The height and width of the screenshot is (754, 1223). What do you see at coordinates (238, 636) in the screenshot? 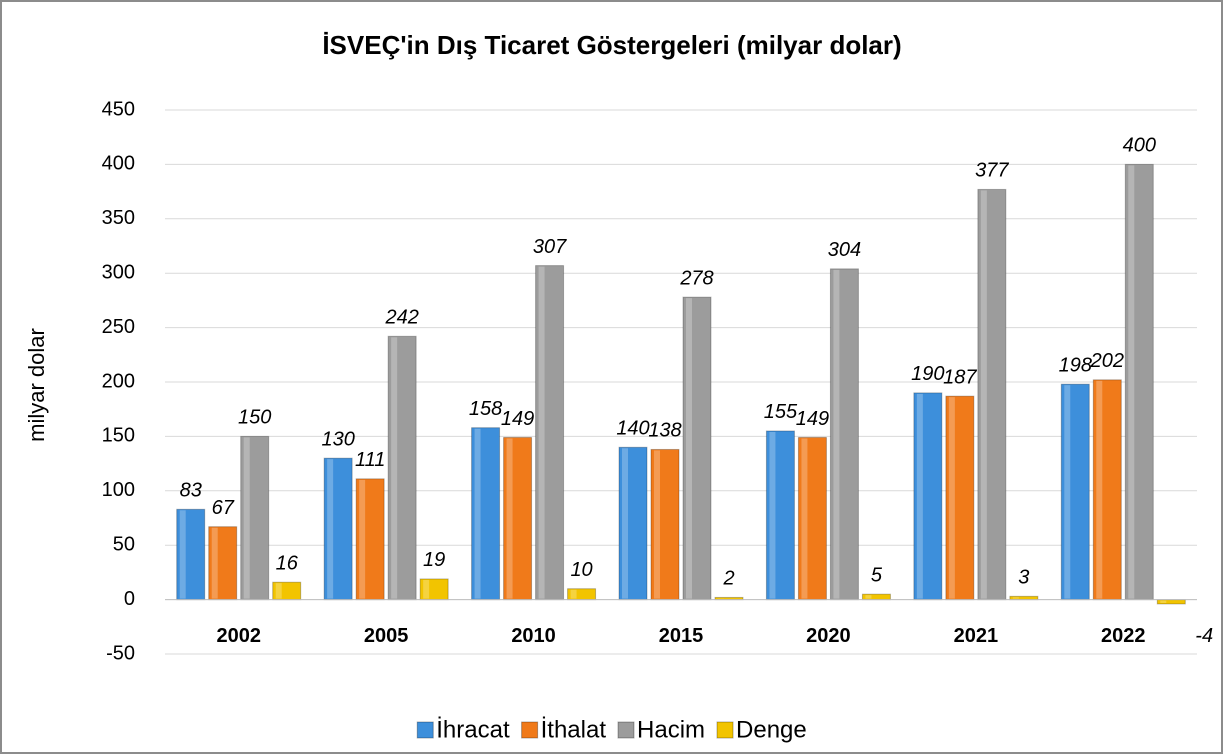
I see `x-tick-label: 2002` at bounding box center [238, 636].